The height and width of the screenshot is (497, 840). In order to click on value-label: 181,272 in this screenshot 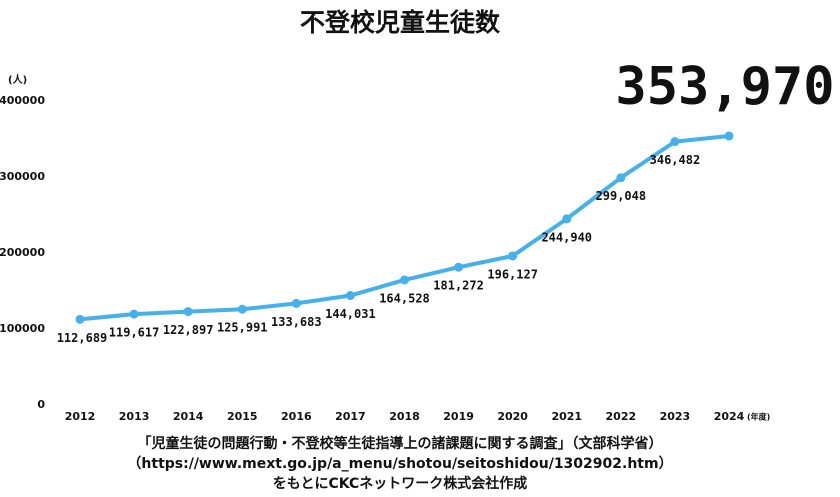, I will do `click(458, 286)`.